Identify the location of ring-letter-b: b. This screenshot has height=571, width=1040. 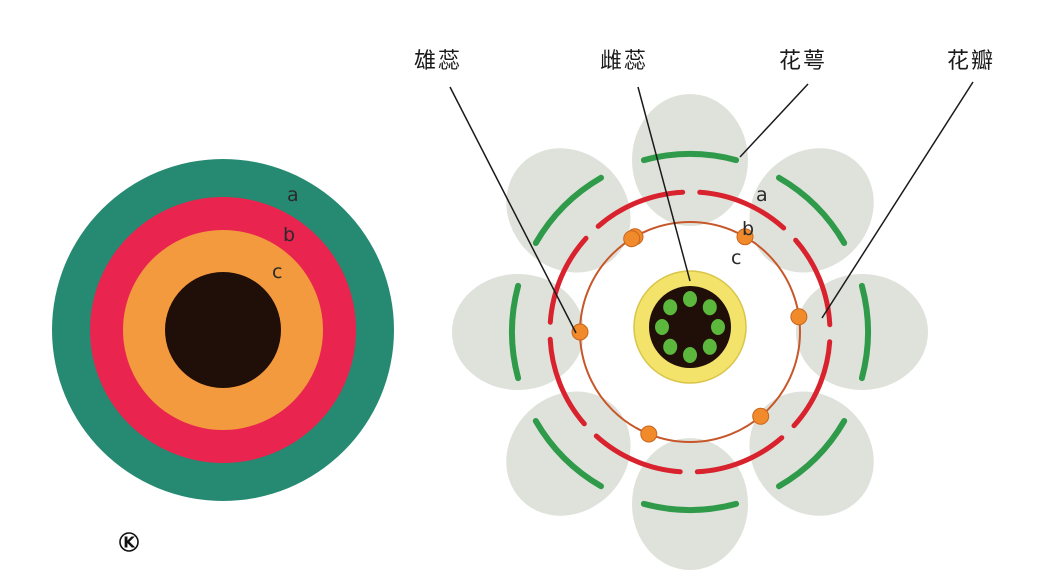
(748, 229).